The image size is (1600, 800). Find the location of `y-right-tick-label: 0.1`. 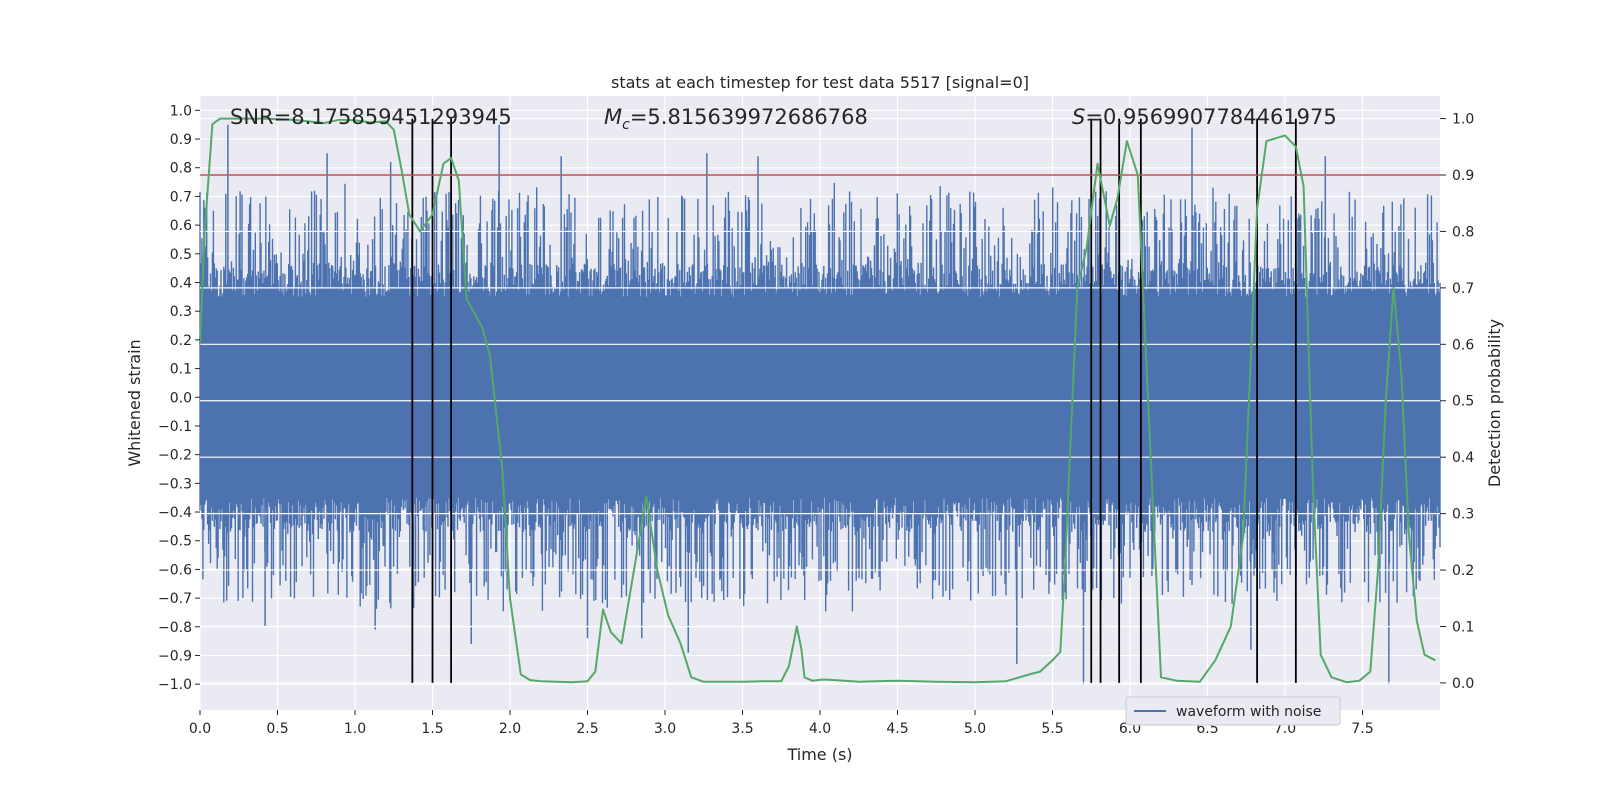

y-right-tick-label: 0.1 is located at coordinates (1463, 627).